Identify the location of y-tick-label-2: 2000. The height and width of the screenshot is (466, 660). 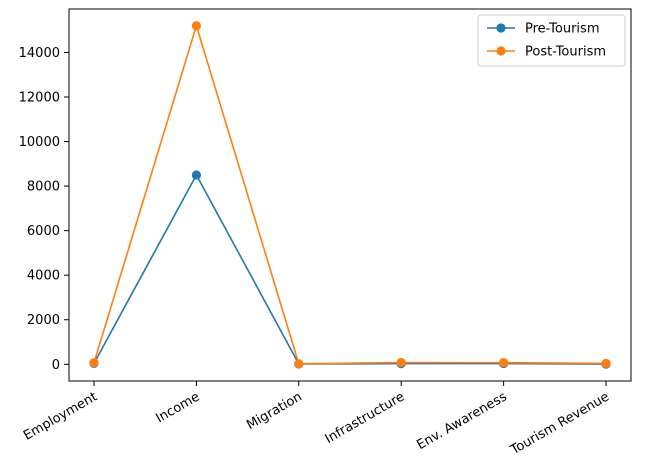
(43, 320).